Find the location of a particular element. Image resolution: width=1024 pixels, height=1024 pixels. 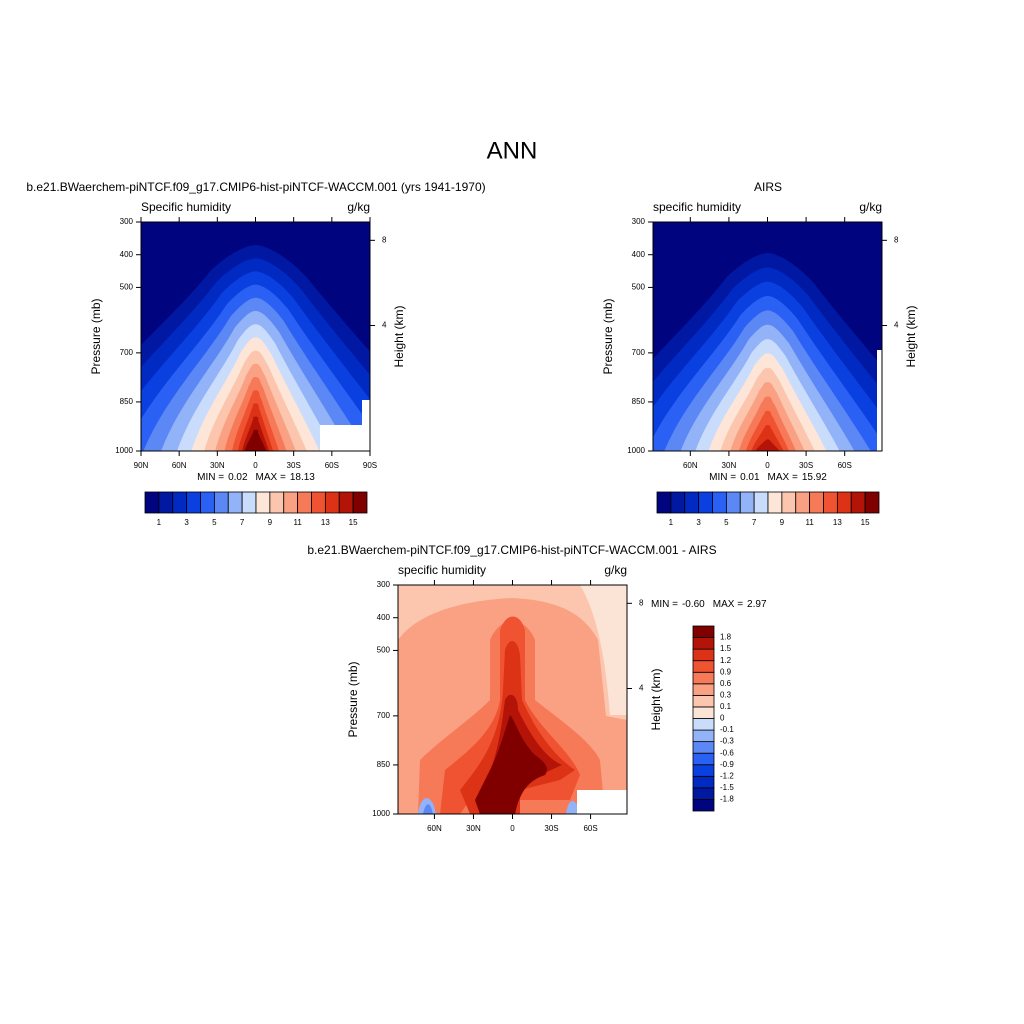

colorbar-label: 1.5 is located at coordinates (726, 648).